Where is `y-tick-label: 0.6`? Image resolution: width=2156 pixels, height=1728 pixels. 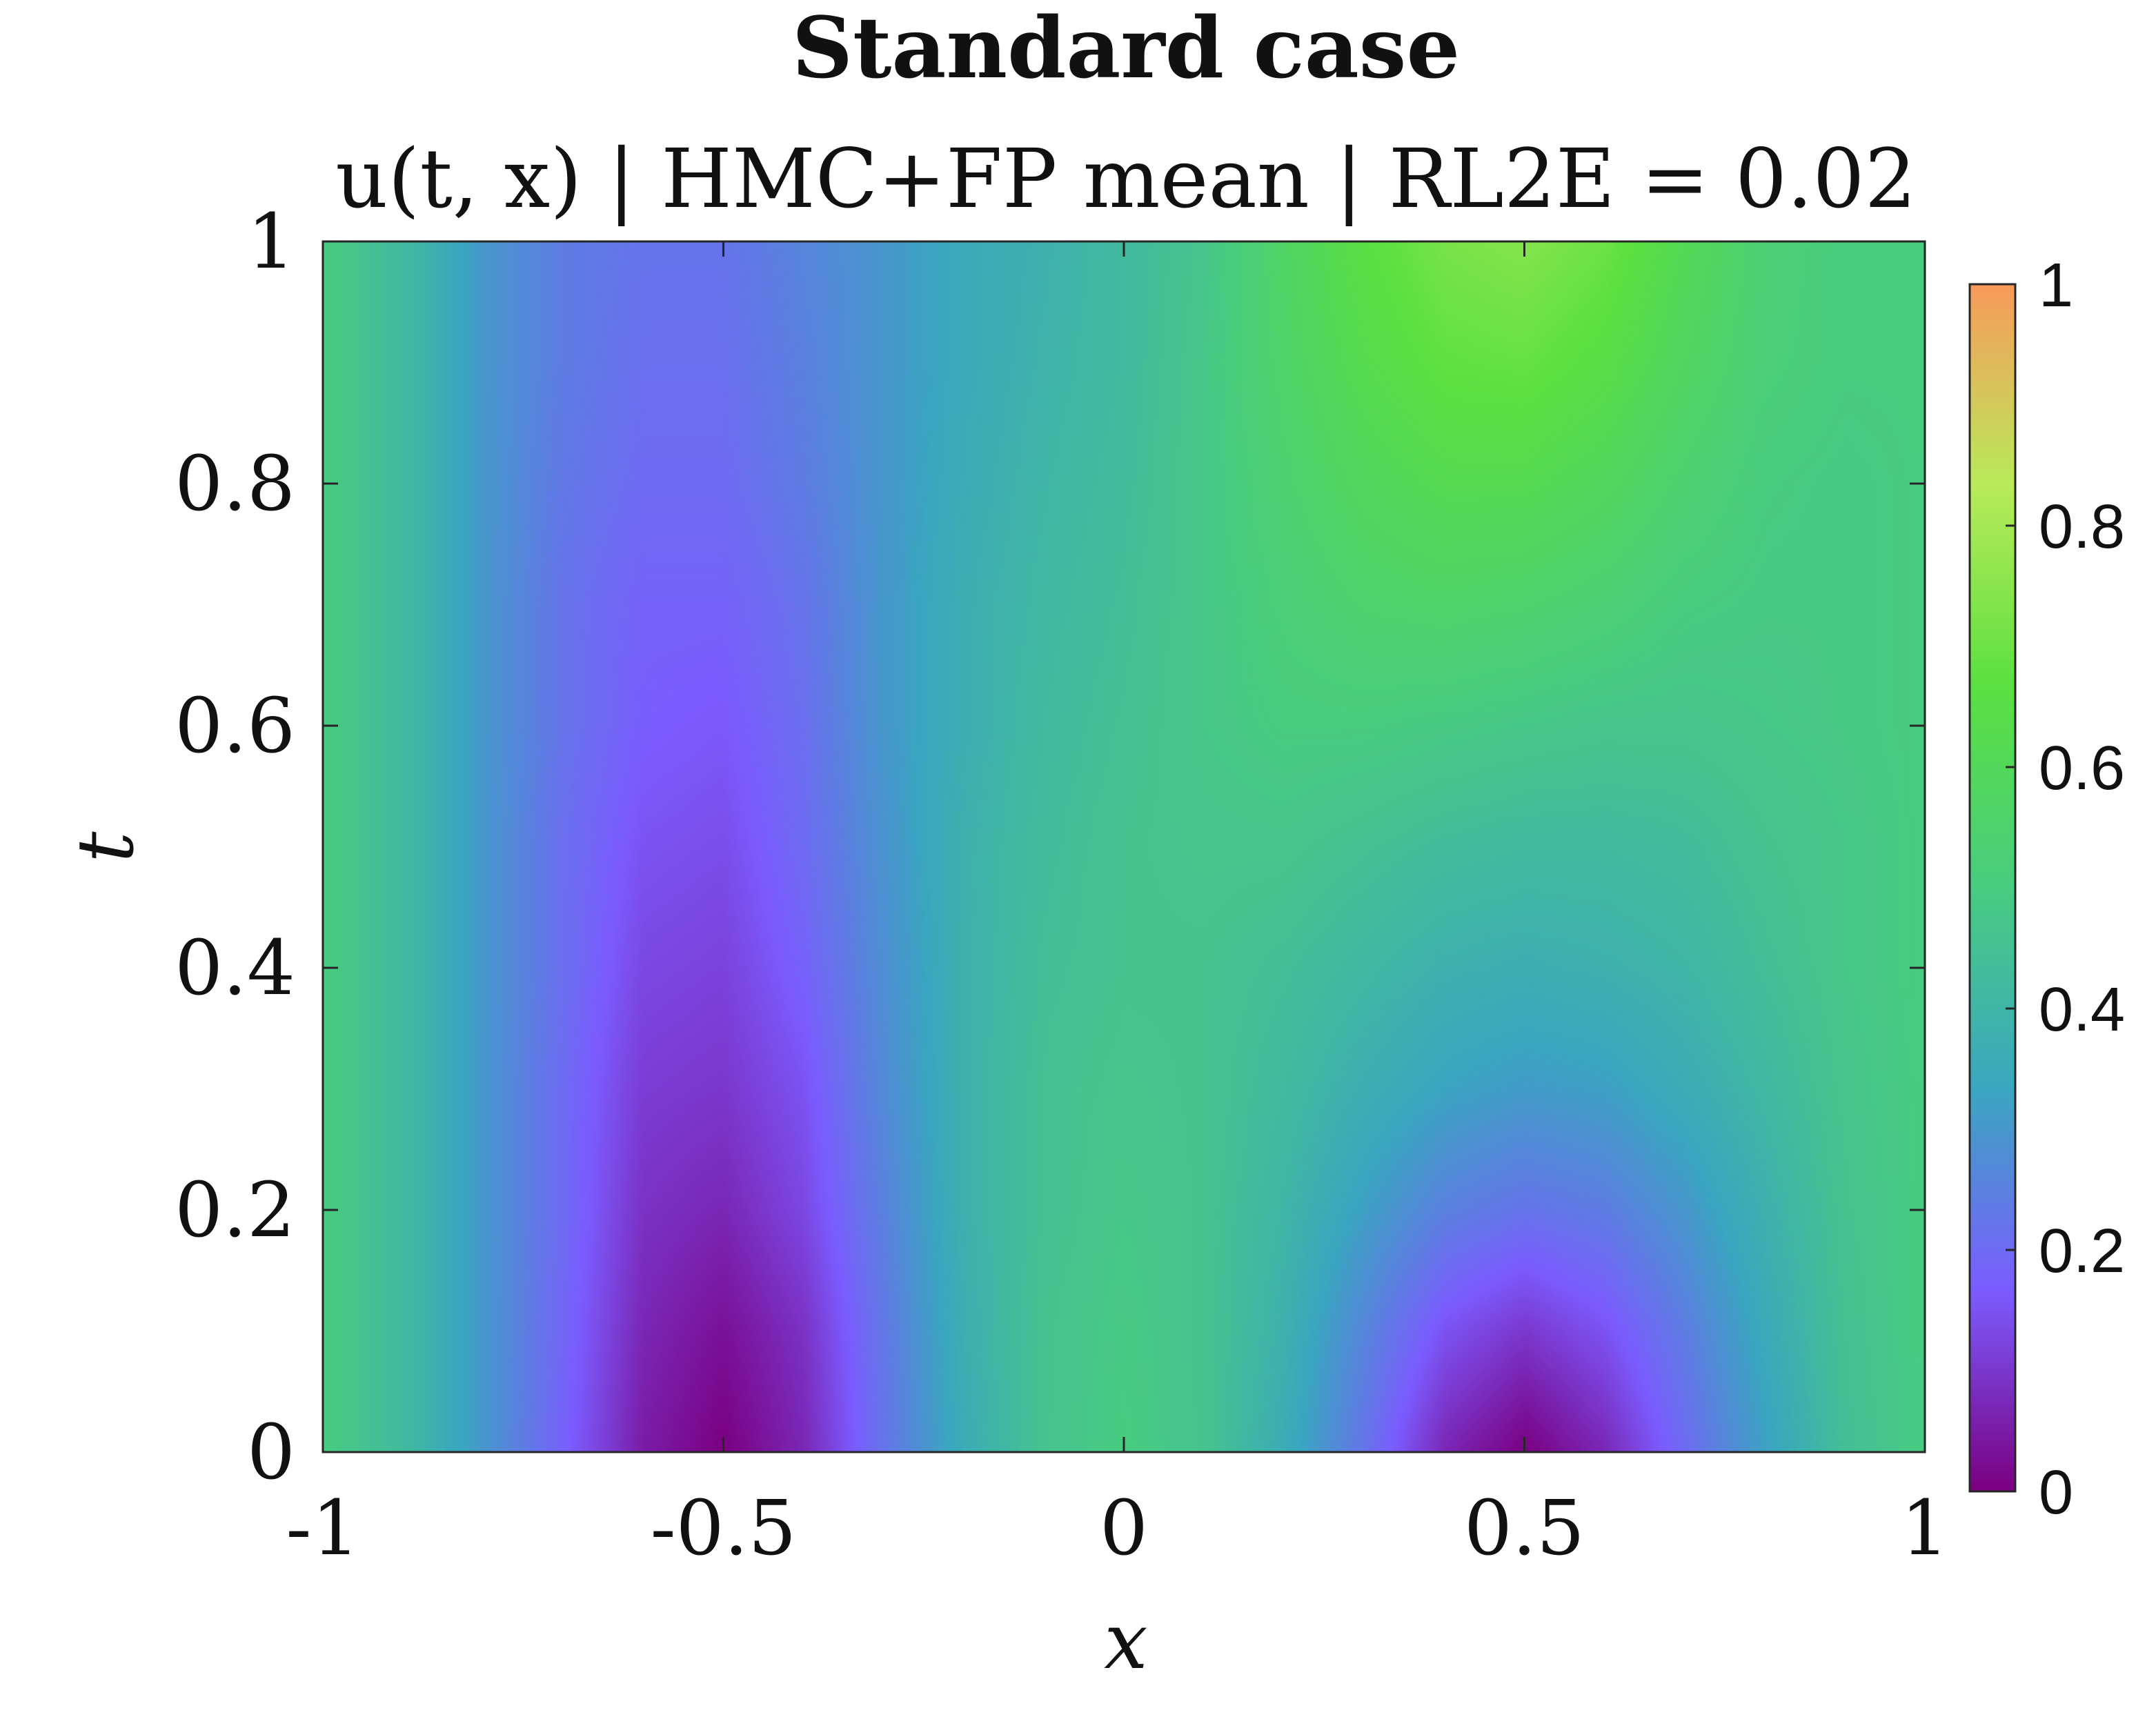 y-tick-label: 0.6 is located at coordinates (235, 726).